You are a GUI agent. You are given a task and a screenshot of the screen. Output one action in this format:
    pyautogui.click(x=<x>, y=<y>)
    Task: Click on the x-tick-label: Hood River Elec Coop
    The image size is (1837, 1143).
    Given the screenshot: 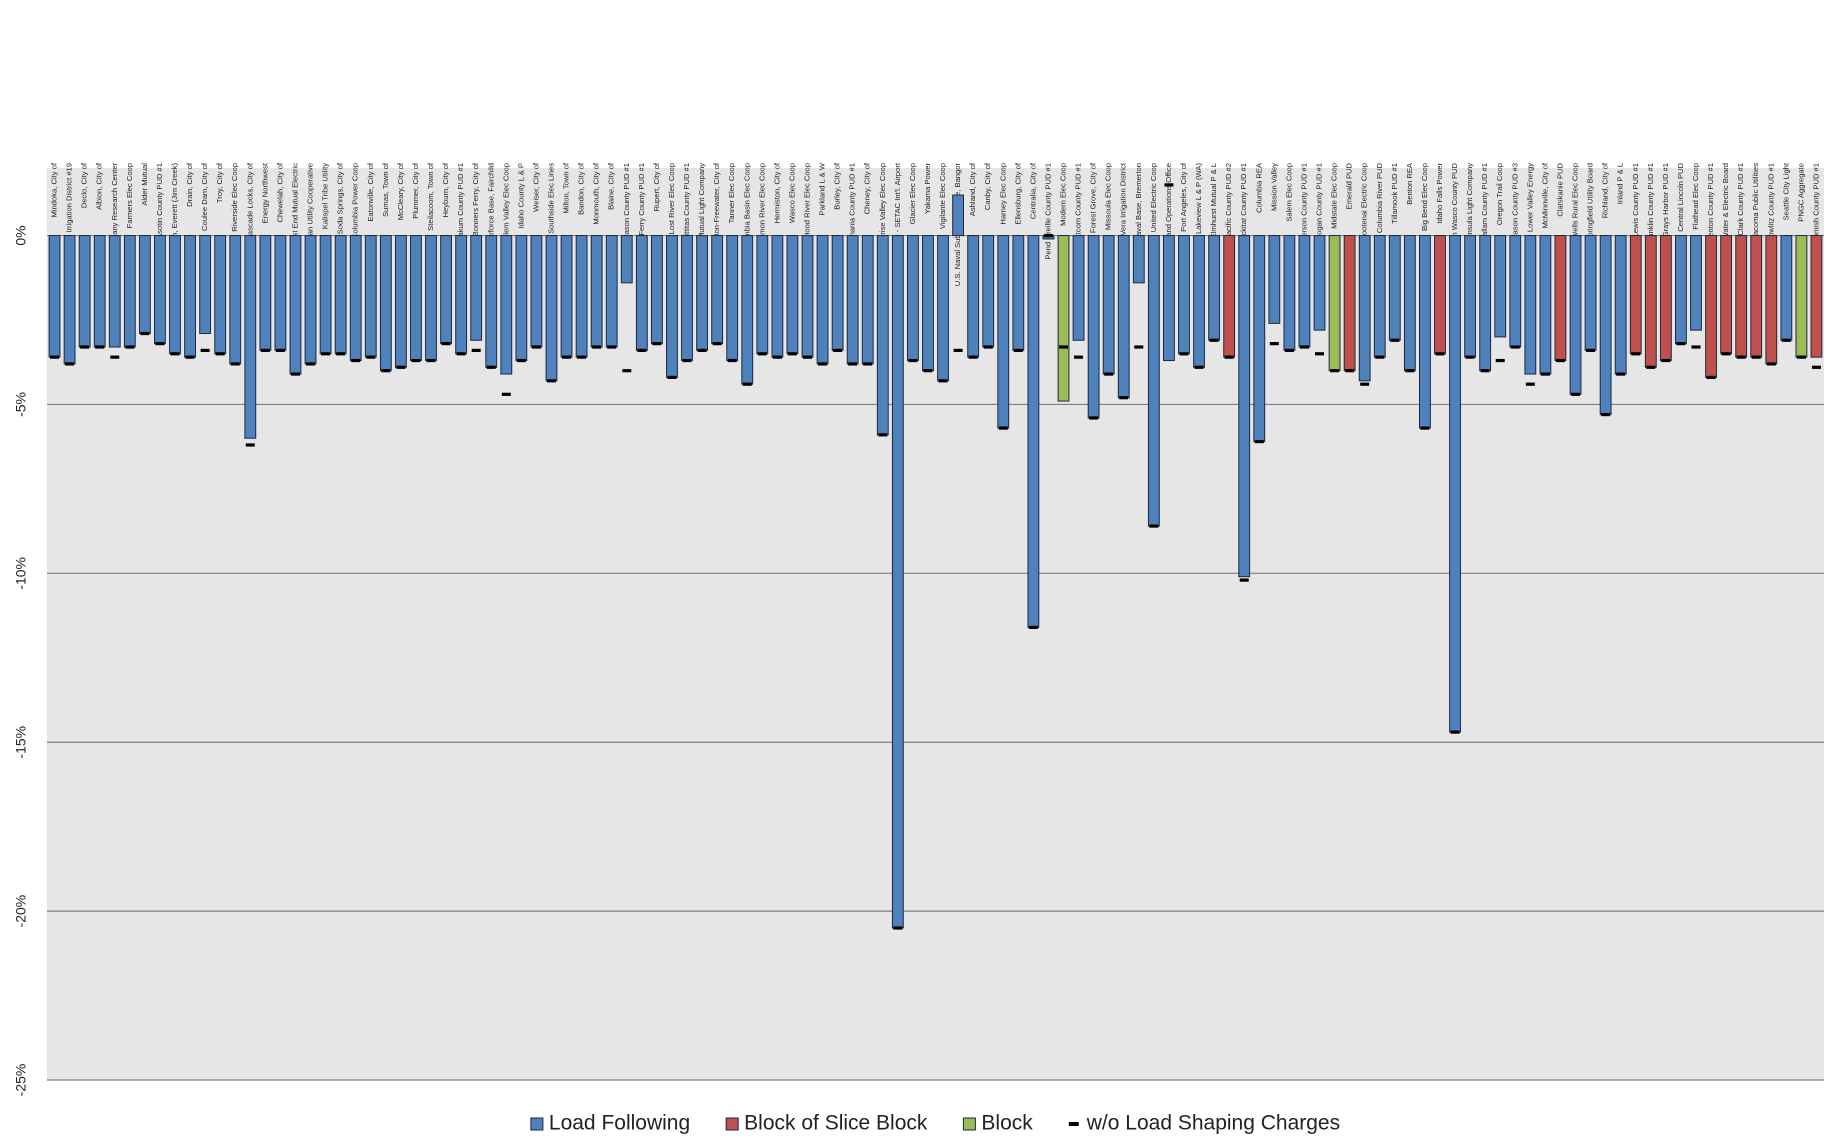 What is the action you would take?
    pyautogui.click(x=806, y=200)
    